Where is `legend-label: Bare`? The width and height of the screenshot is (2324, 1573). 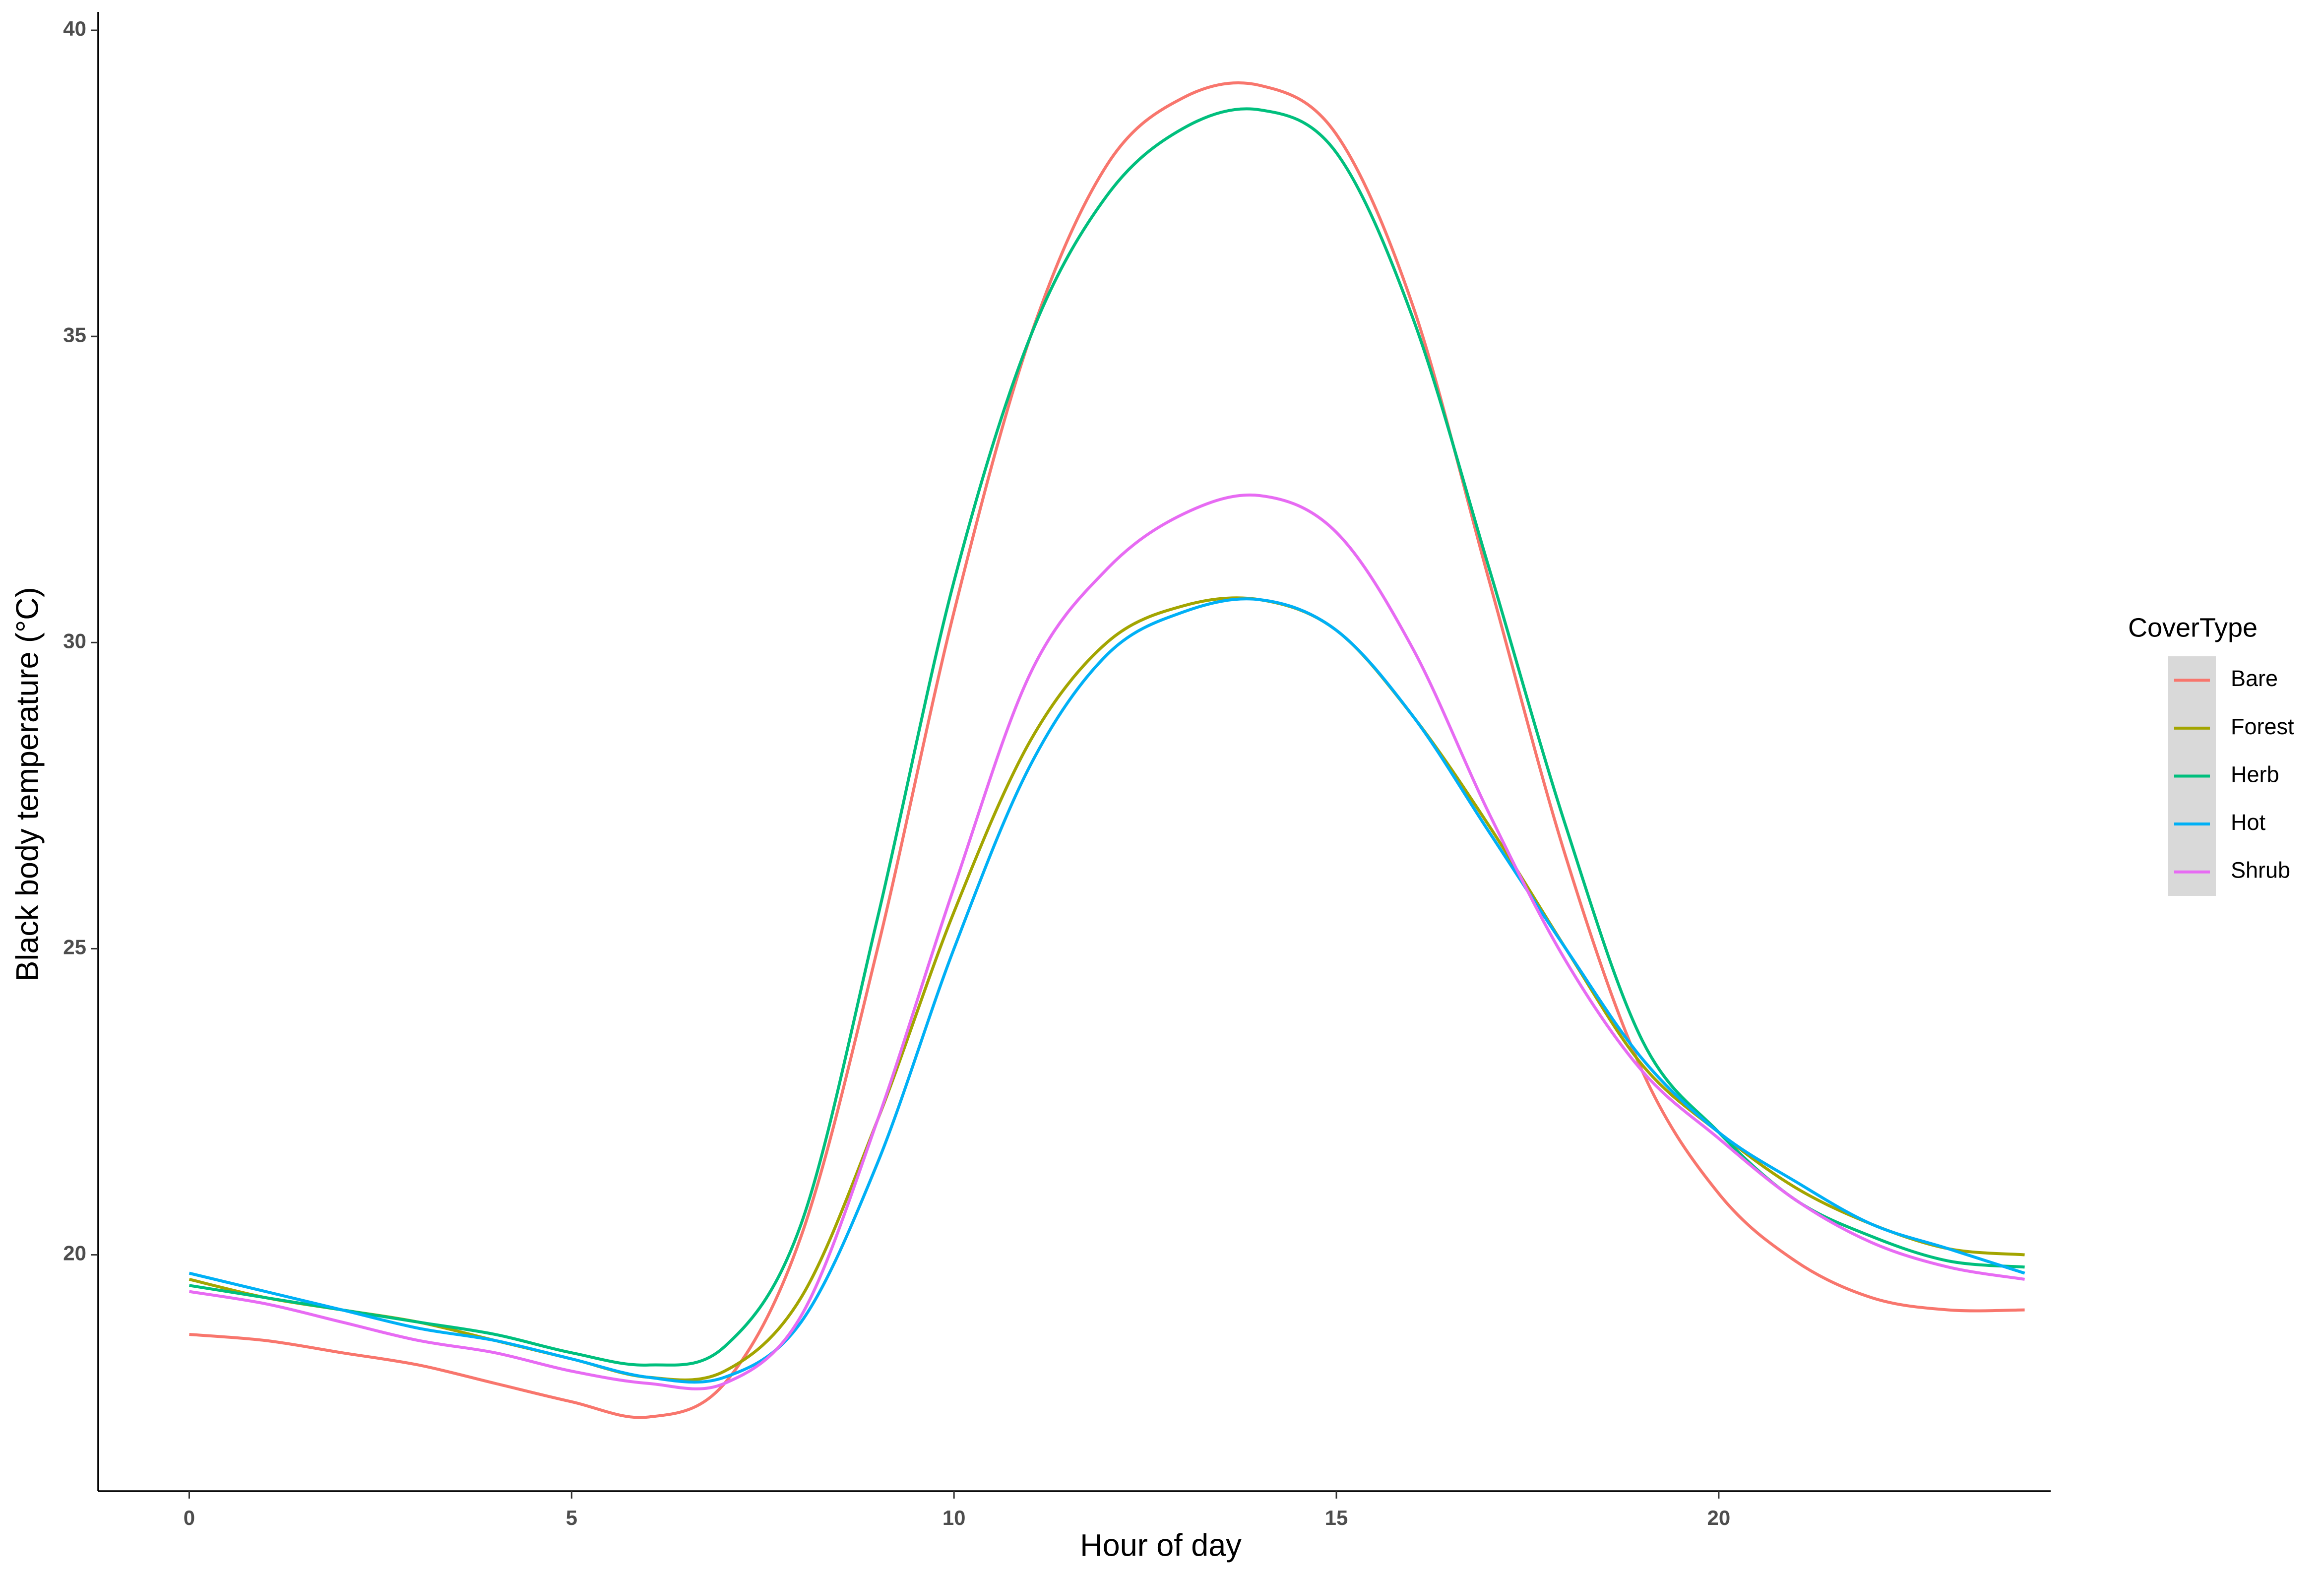 legend-label: Bare is located at coordinates (2254, 678).